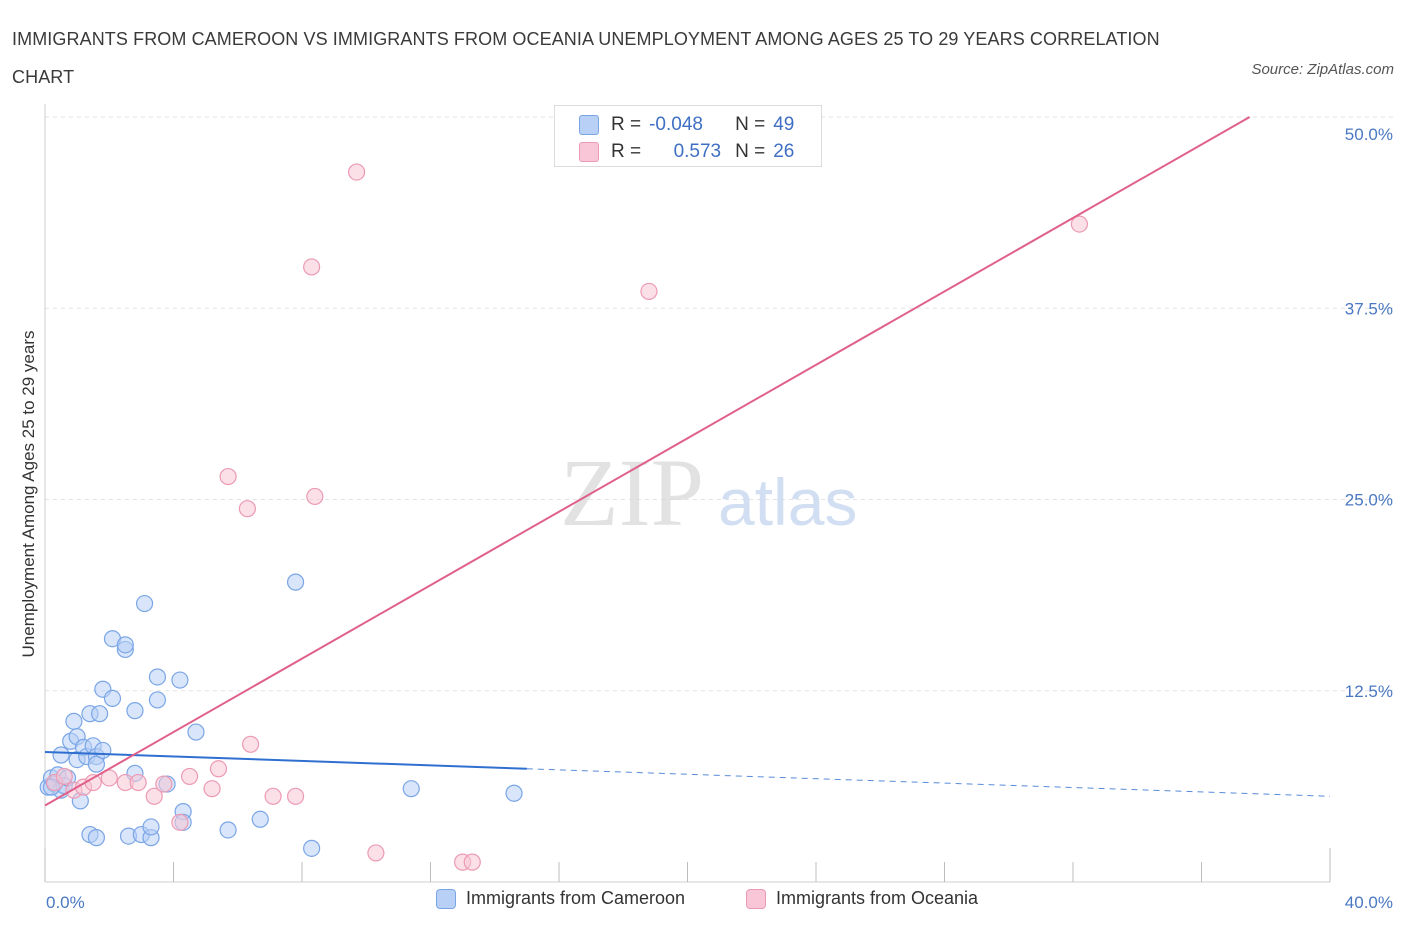 Image resolution: width=1406 pixels, height=930 pixels. I want to click on y-tick-label: 25.0%, so click(1369, 500).